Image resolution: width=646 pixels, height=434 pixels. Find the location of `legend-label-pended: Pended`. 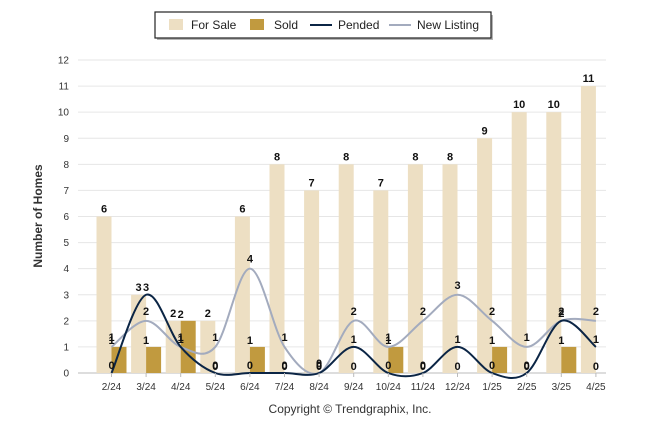

legend-label-pended: Pended is located at coordinates (358, 25).